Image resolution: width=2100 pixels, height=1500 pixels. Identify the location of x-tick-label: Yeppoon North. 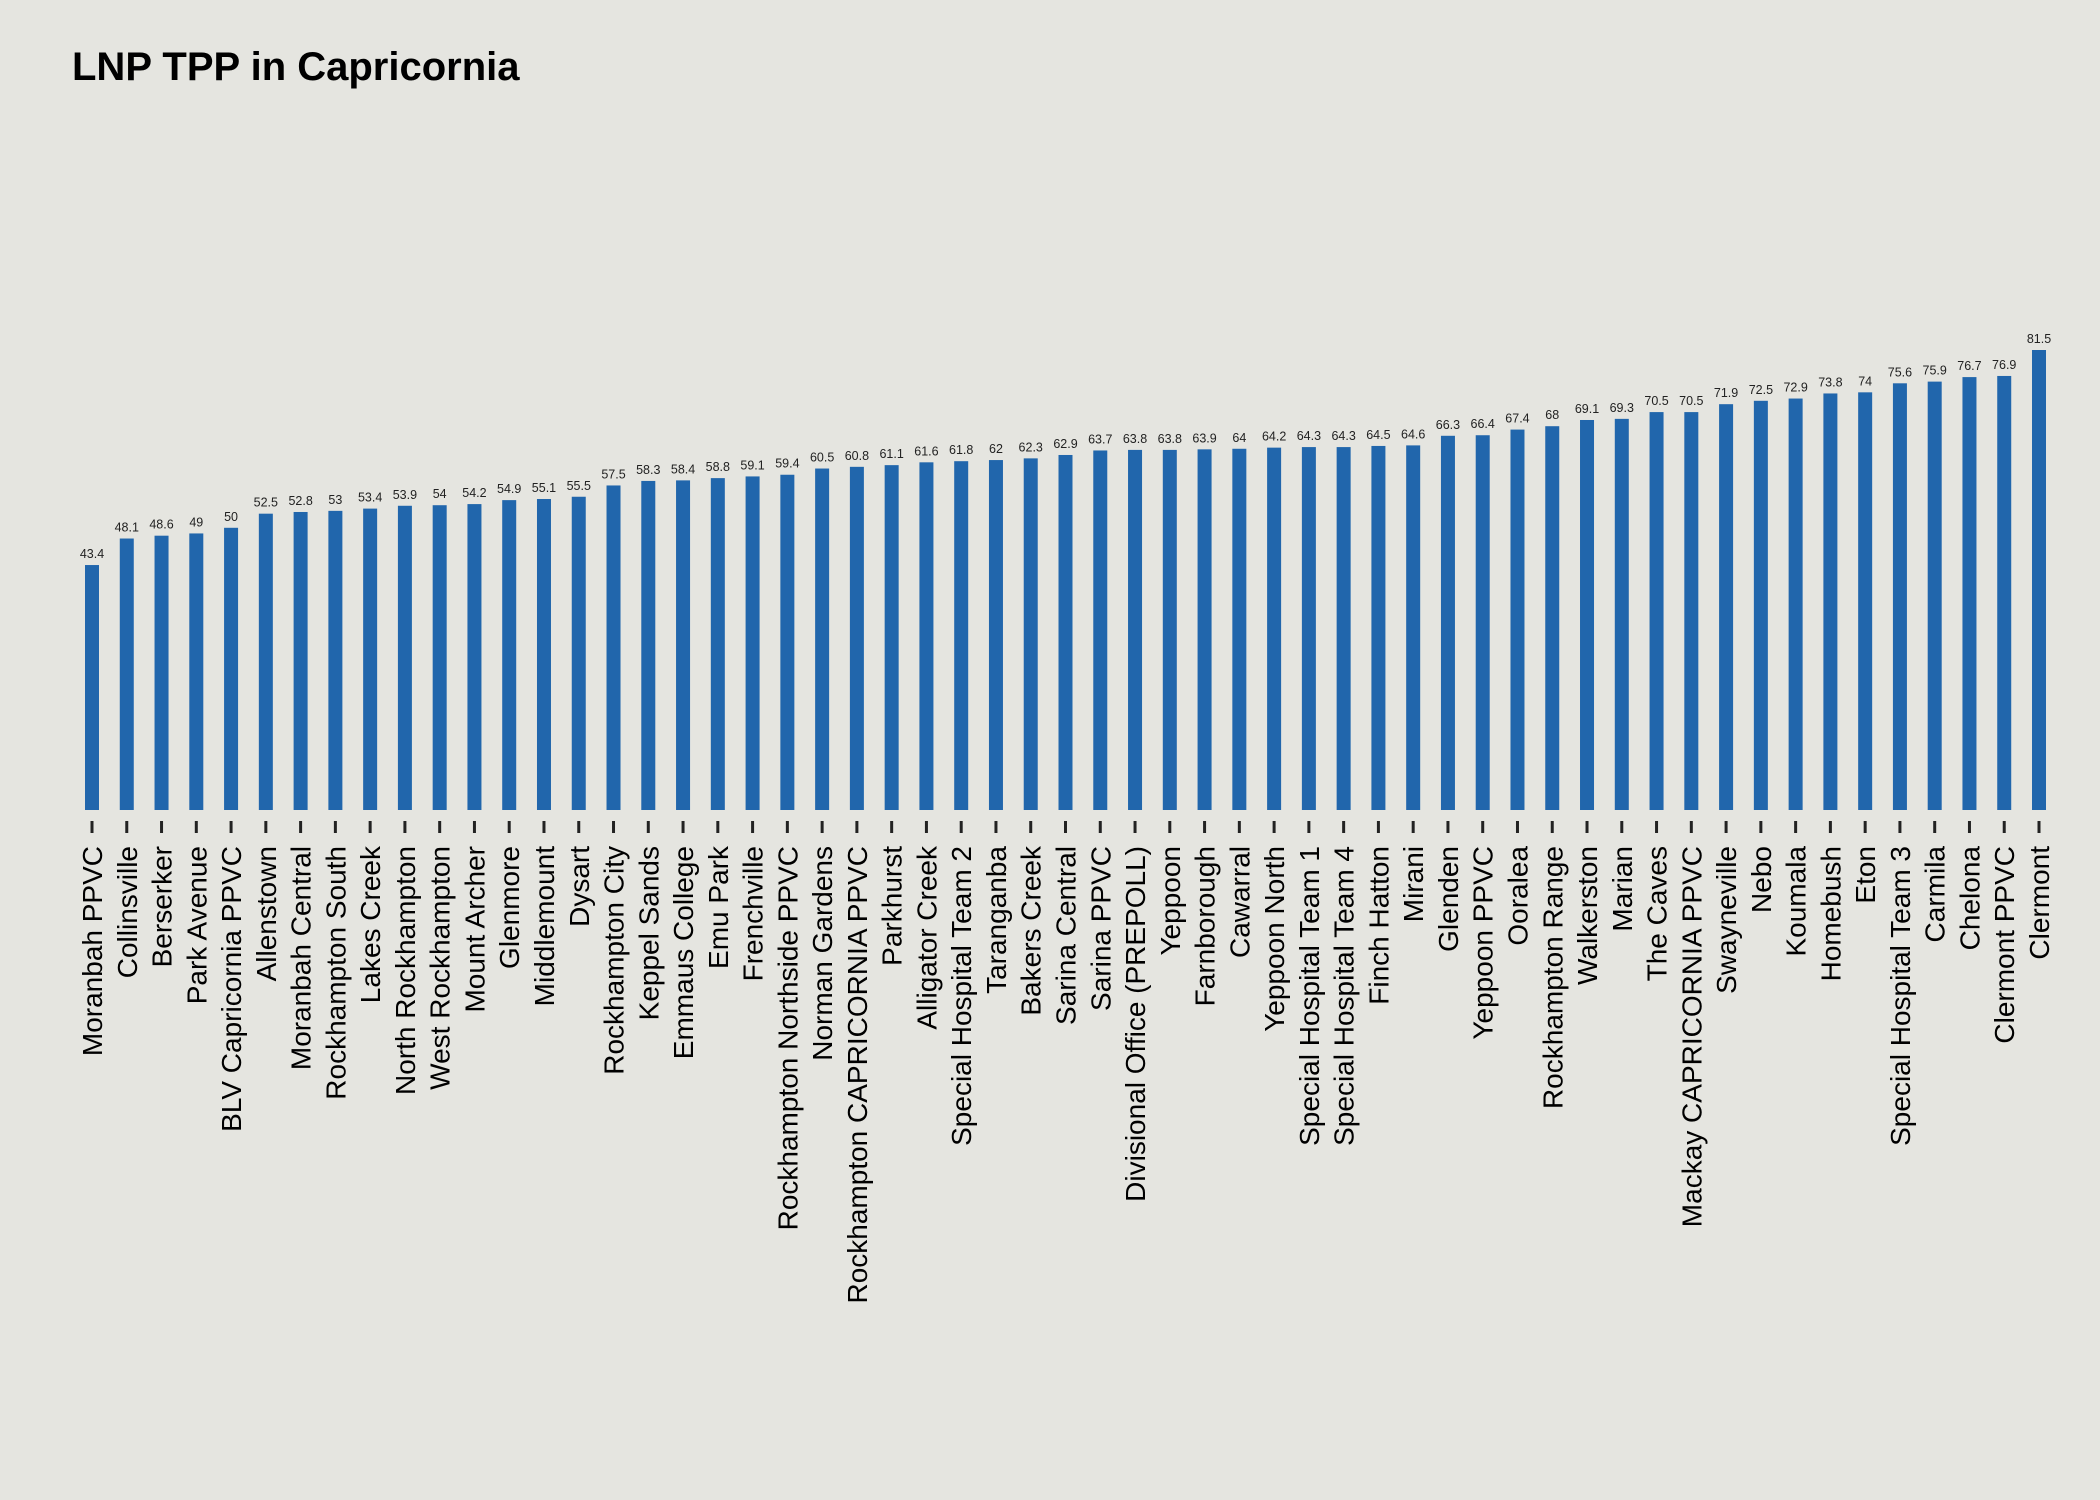
(1274, 939).